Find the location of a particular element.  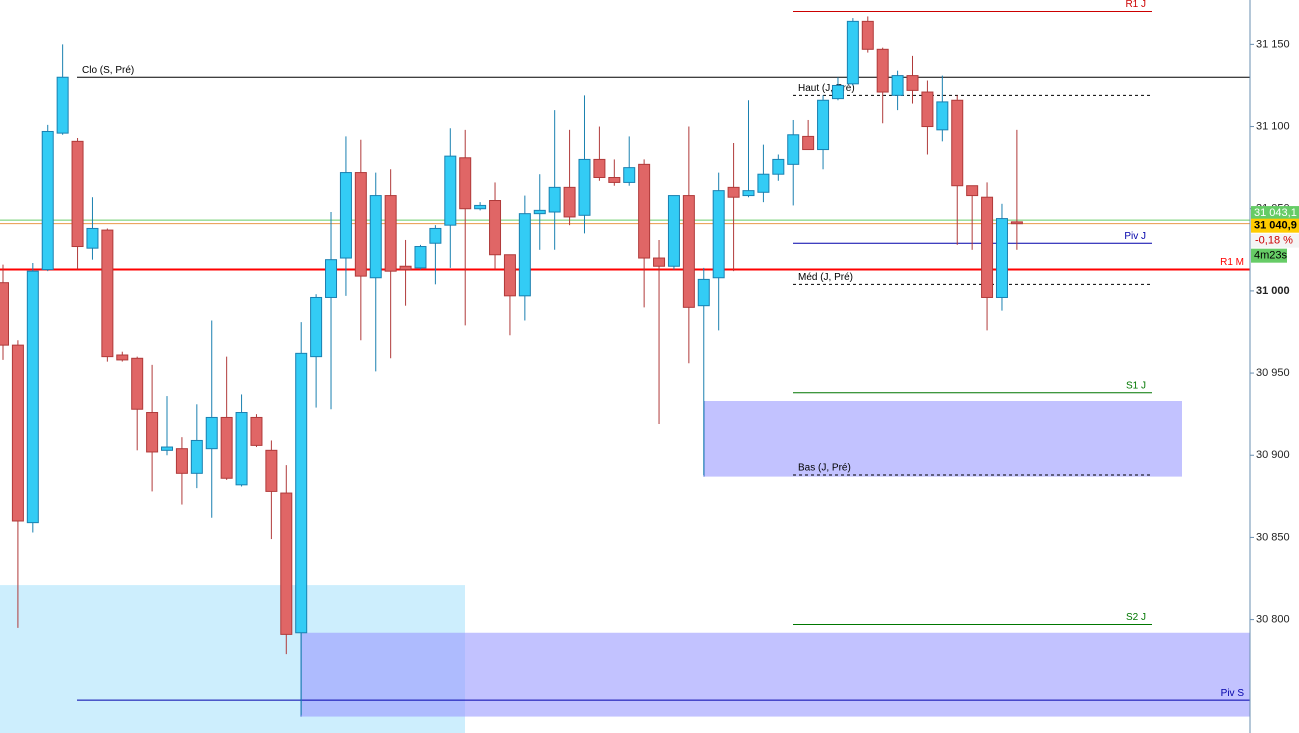

y-tick-label: 31 100 is located at coordinates (1273, 126).